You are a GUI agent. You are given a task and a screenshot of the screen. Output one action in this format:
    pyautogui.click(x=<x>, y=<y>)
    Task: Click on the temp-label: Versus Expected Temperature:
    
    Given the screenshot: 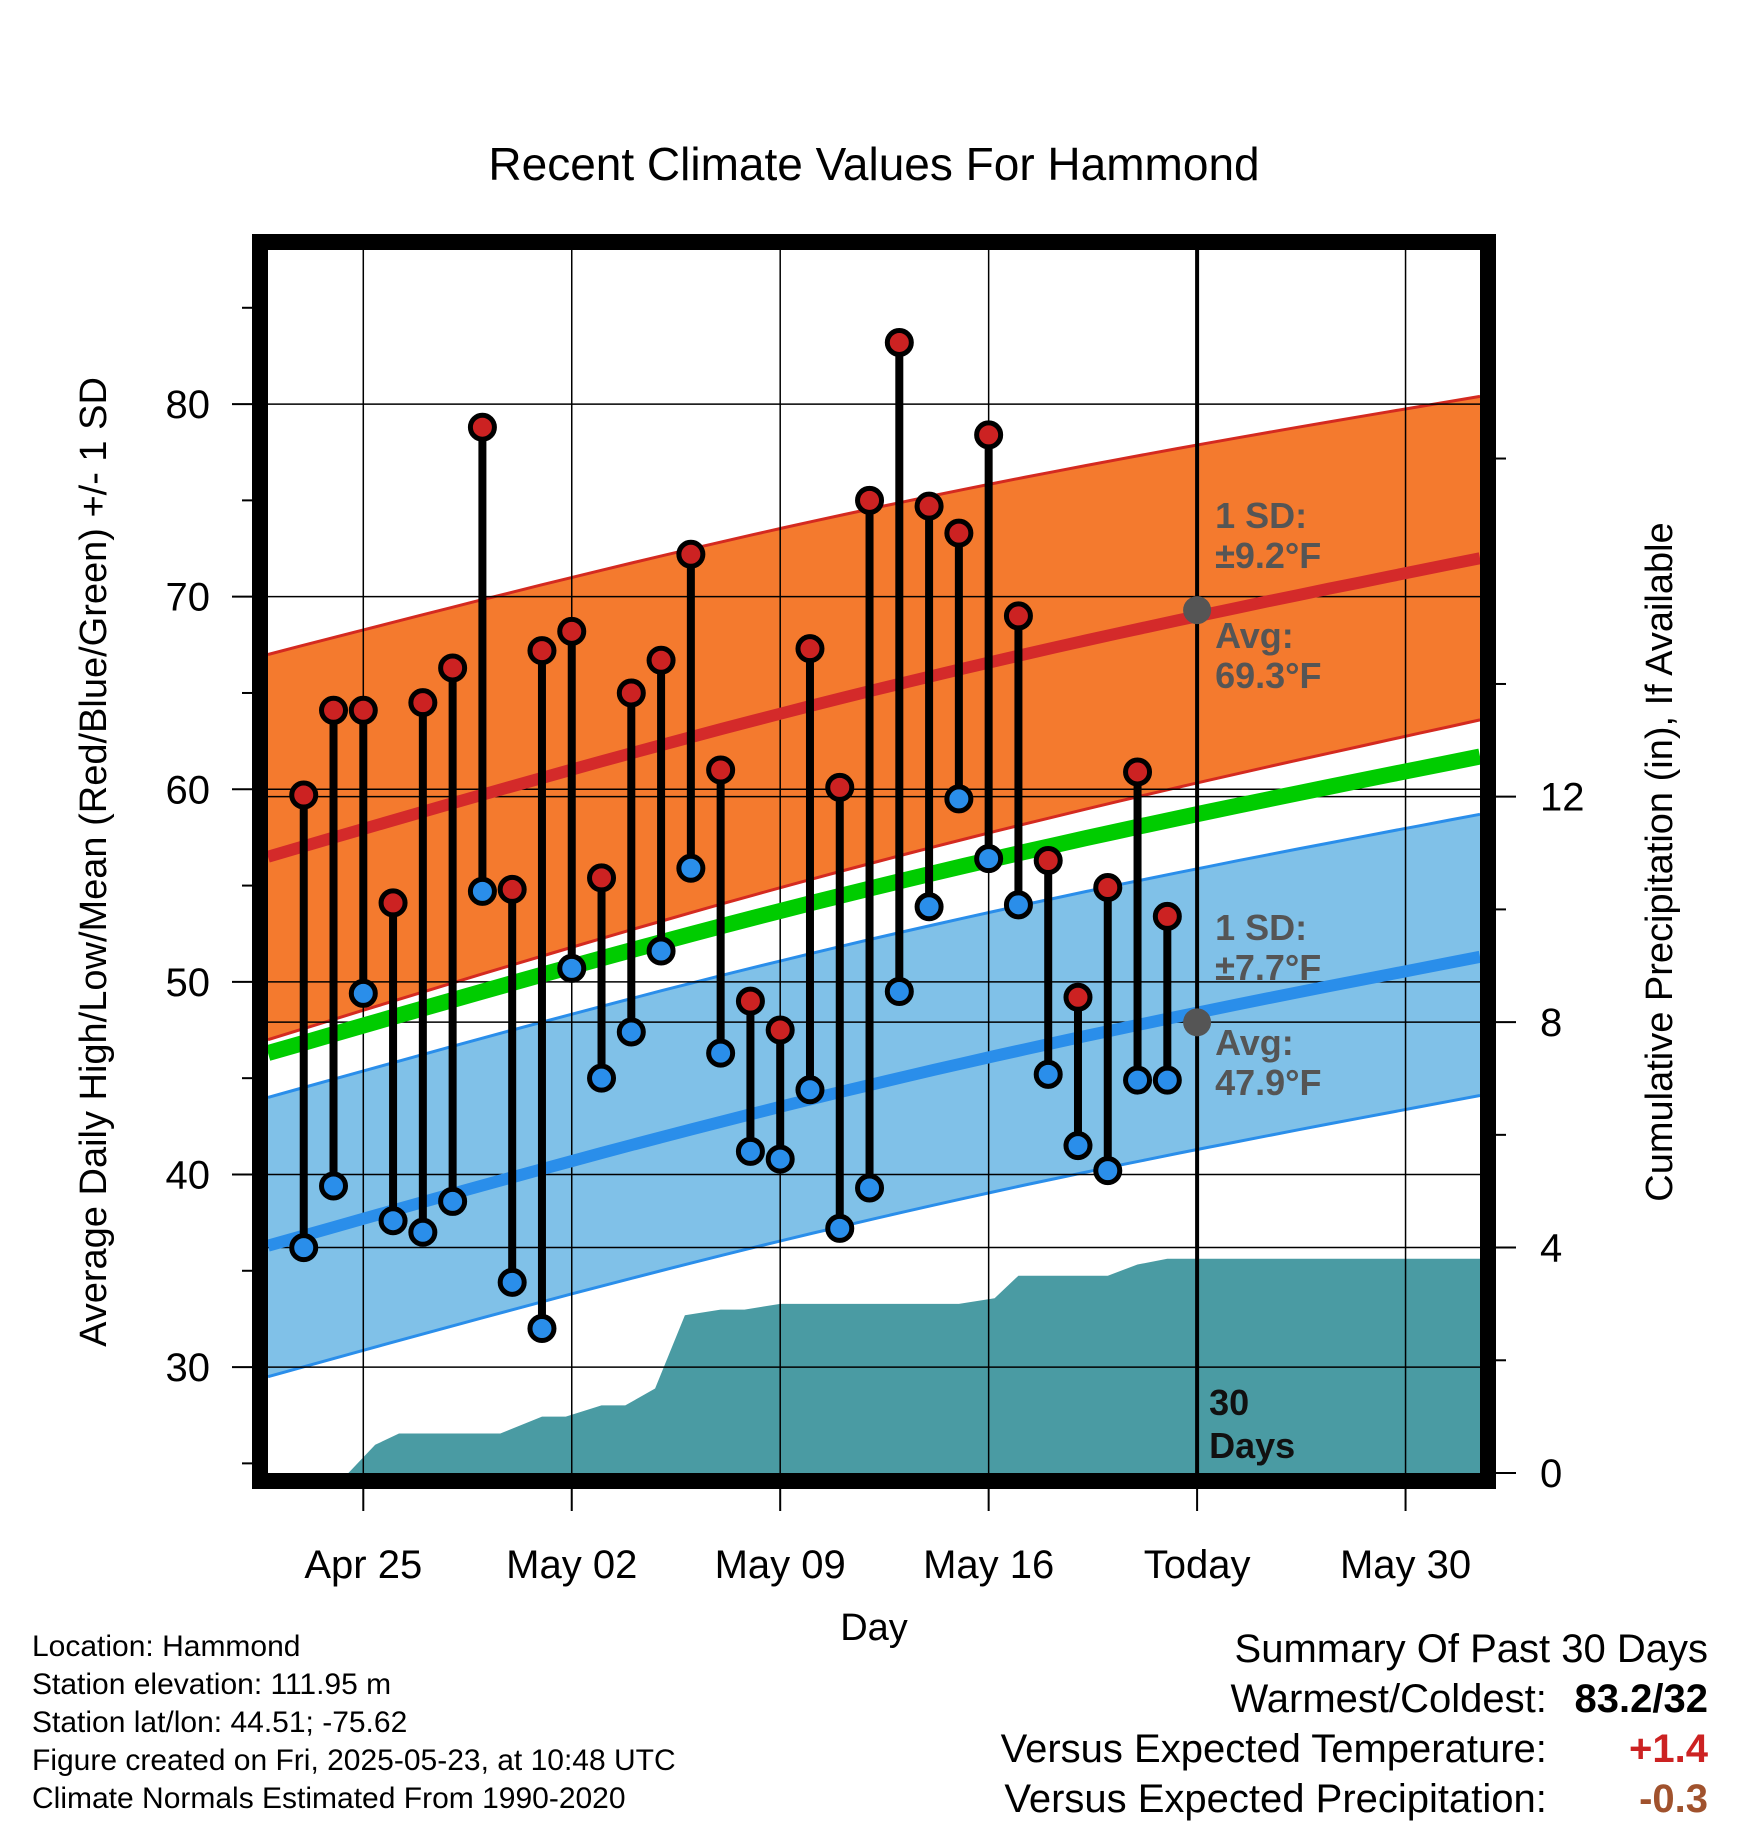 What is the action you would take?
    pyautogui.click(x=1273, y=1749)
    